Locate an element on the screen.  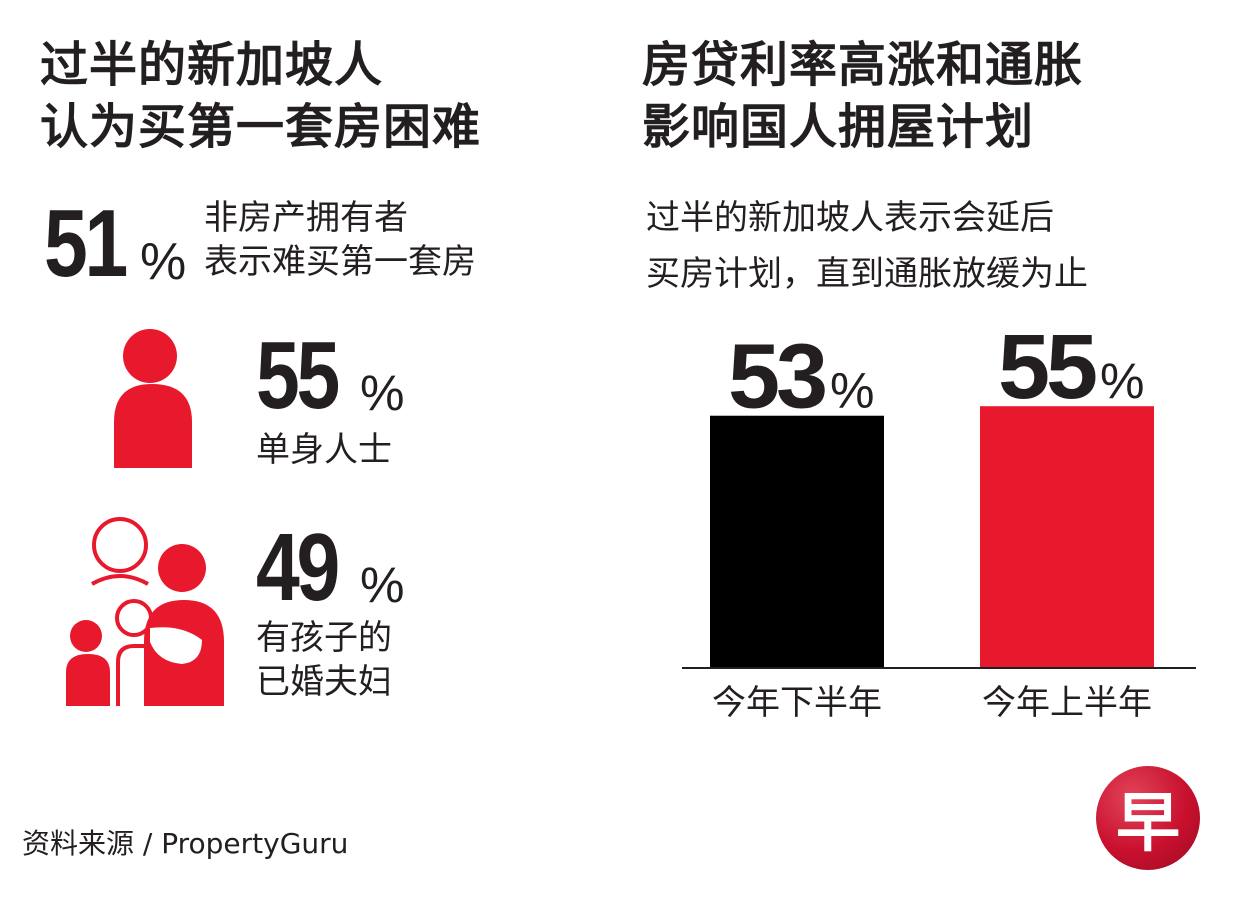
source-note: 资料来源 / PropertyGuru is located at coordinates (185, 843).